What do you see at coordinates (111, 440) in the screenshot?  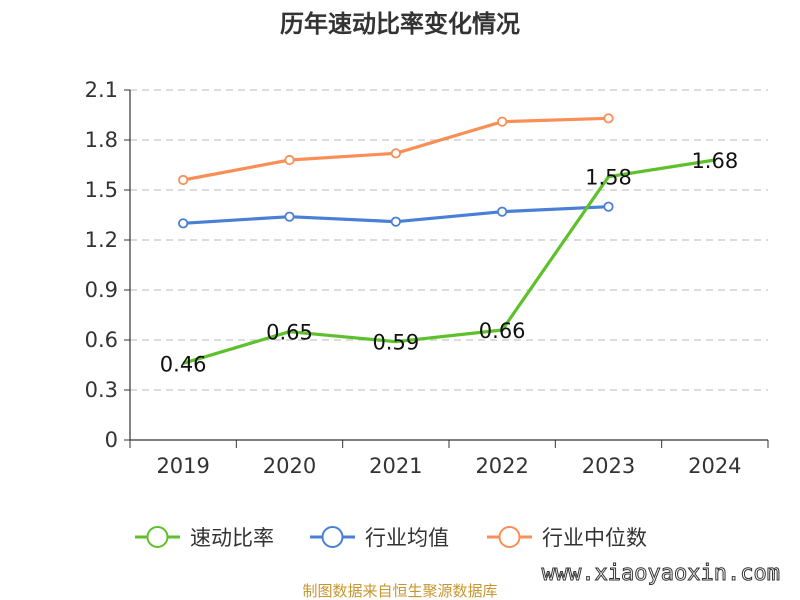 I see `y-tick-label: 0` at bounding box center [111, 440].